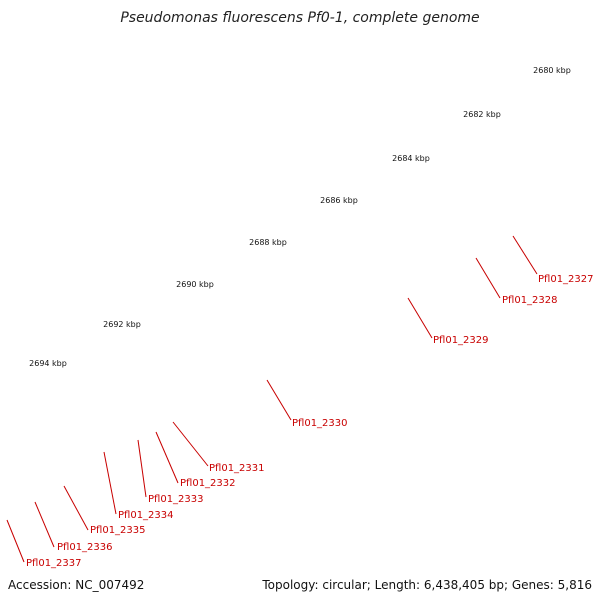 This screenshot has width=600, height=600. I want to click on gene-label-pfl01_2334: Pfl01_2334, so click(146, 515).